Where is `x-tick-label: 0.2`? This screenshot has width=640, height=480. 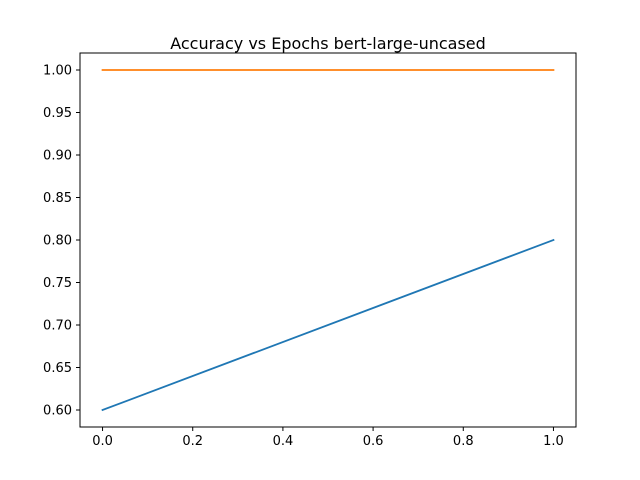 x-tick-label: 0.2 is located at coordinates (192, 441).